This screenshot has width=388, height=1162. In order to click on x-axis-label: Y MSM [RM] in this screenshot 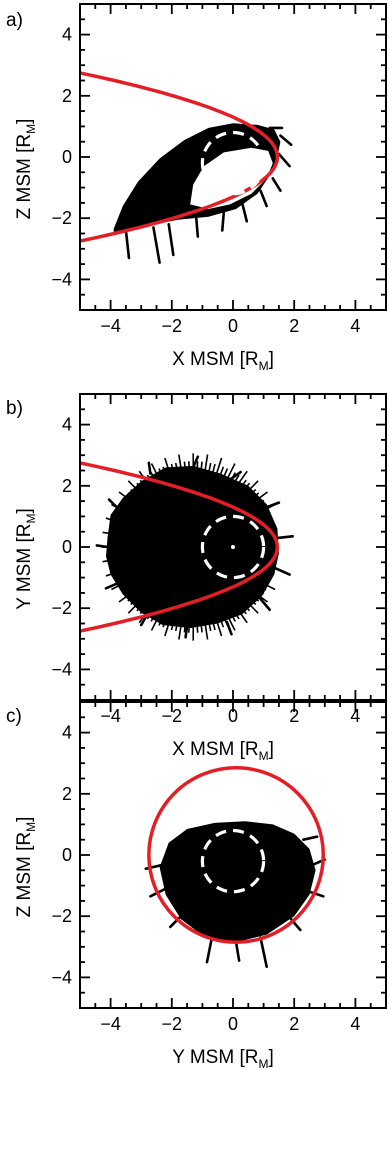, I will do `click(223, 1059)`.